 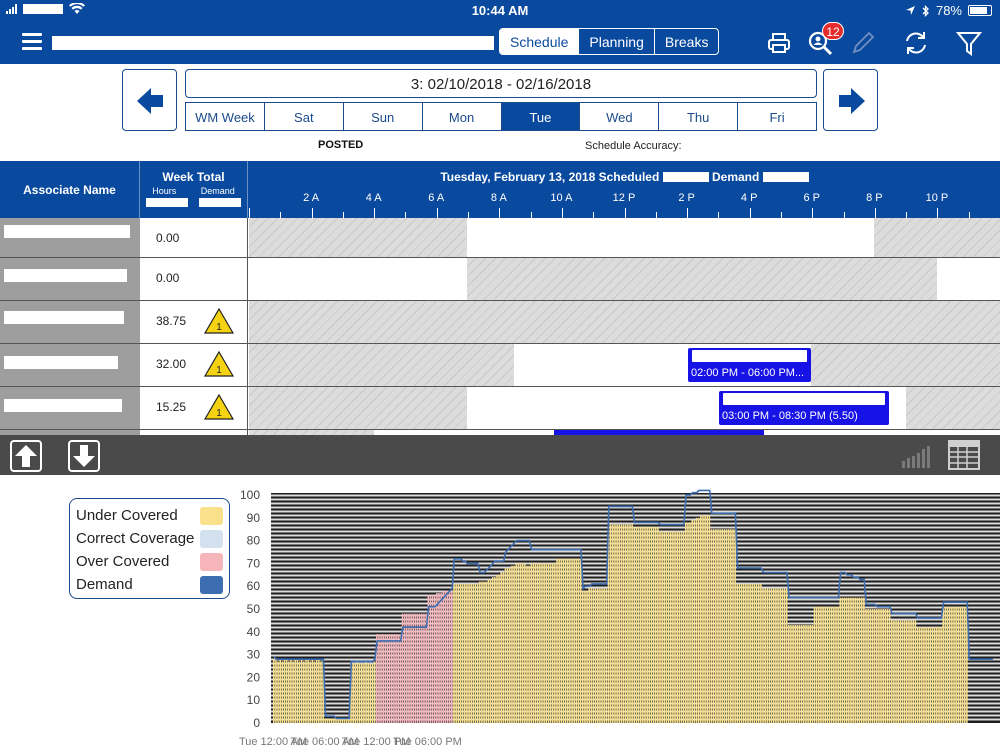 I want to click on tab-schedule: Schedule, so click(x=539, y=41).